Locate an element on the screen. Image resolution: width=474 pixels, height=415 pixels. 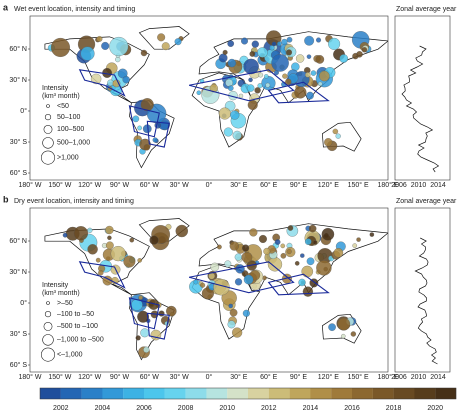
lon-tick-label: 60° W is located at coordinates (150, 185).